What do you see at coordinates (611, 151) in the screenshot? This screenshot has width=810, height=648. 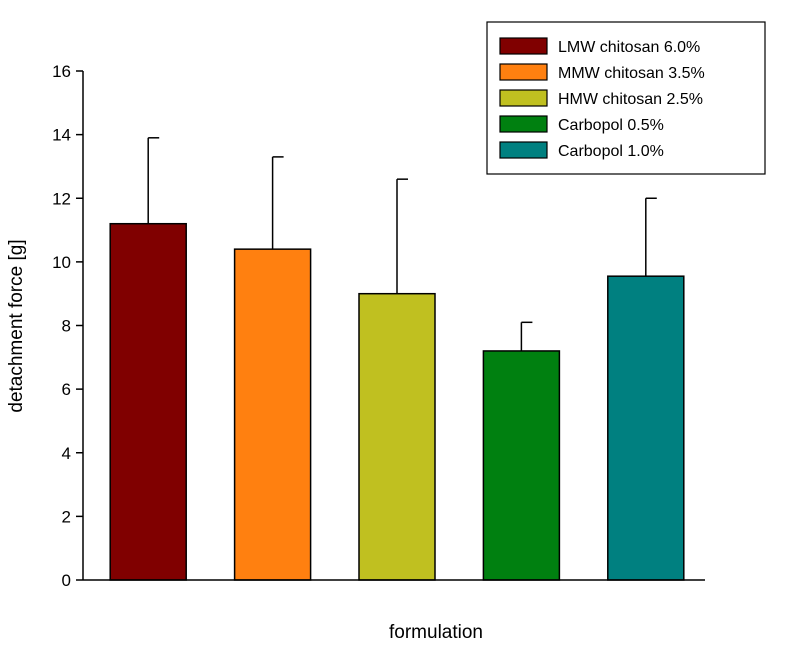 I see `legend-label: Carbopol 1.0%` at bounding box center [611, 151].